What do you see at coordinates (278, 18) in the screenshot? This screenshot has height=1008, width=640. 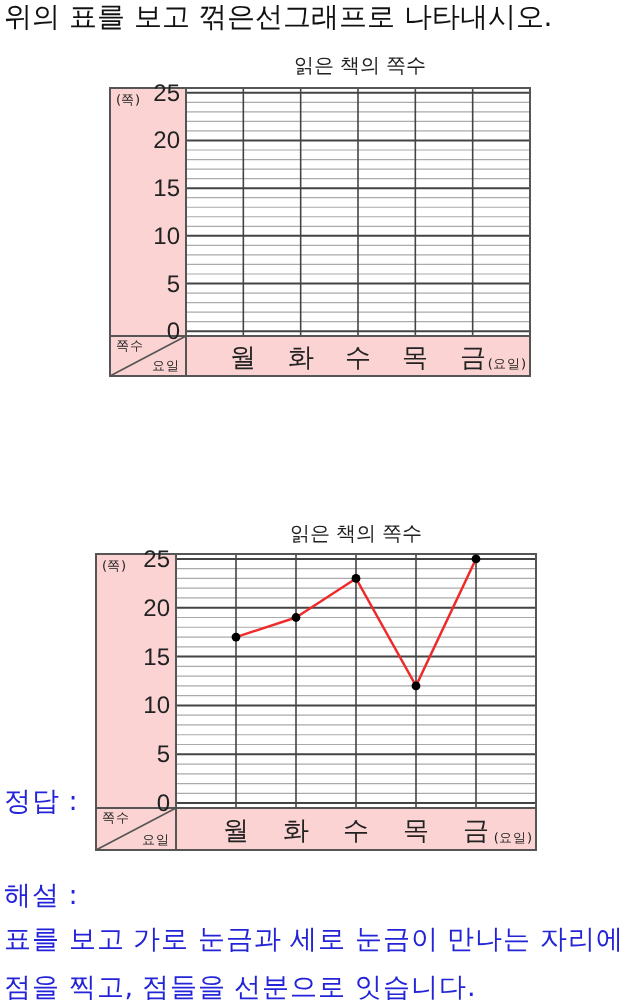 I see `text: 위의 표를 보고 꺾은선그래프로 나타내시오.` at bounding box center [278, 18].